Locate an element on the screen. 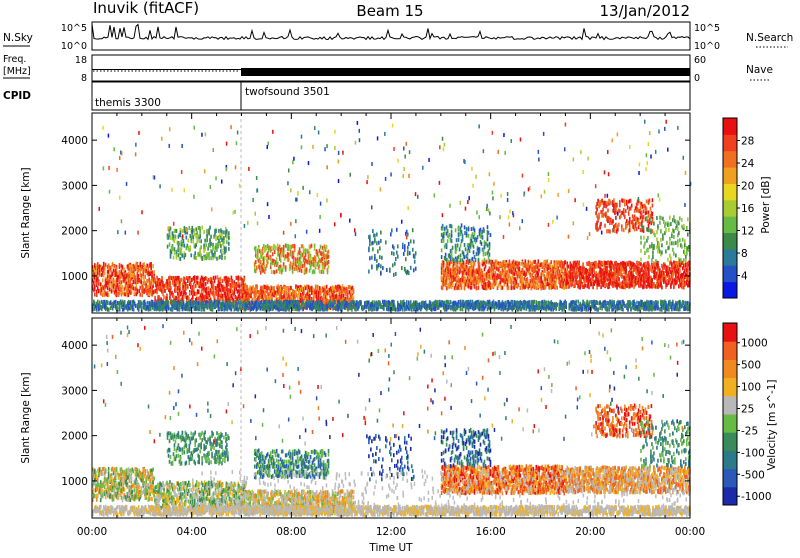  freq-tick-top: 18 is located at coordinates (81, 60).